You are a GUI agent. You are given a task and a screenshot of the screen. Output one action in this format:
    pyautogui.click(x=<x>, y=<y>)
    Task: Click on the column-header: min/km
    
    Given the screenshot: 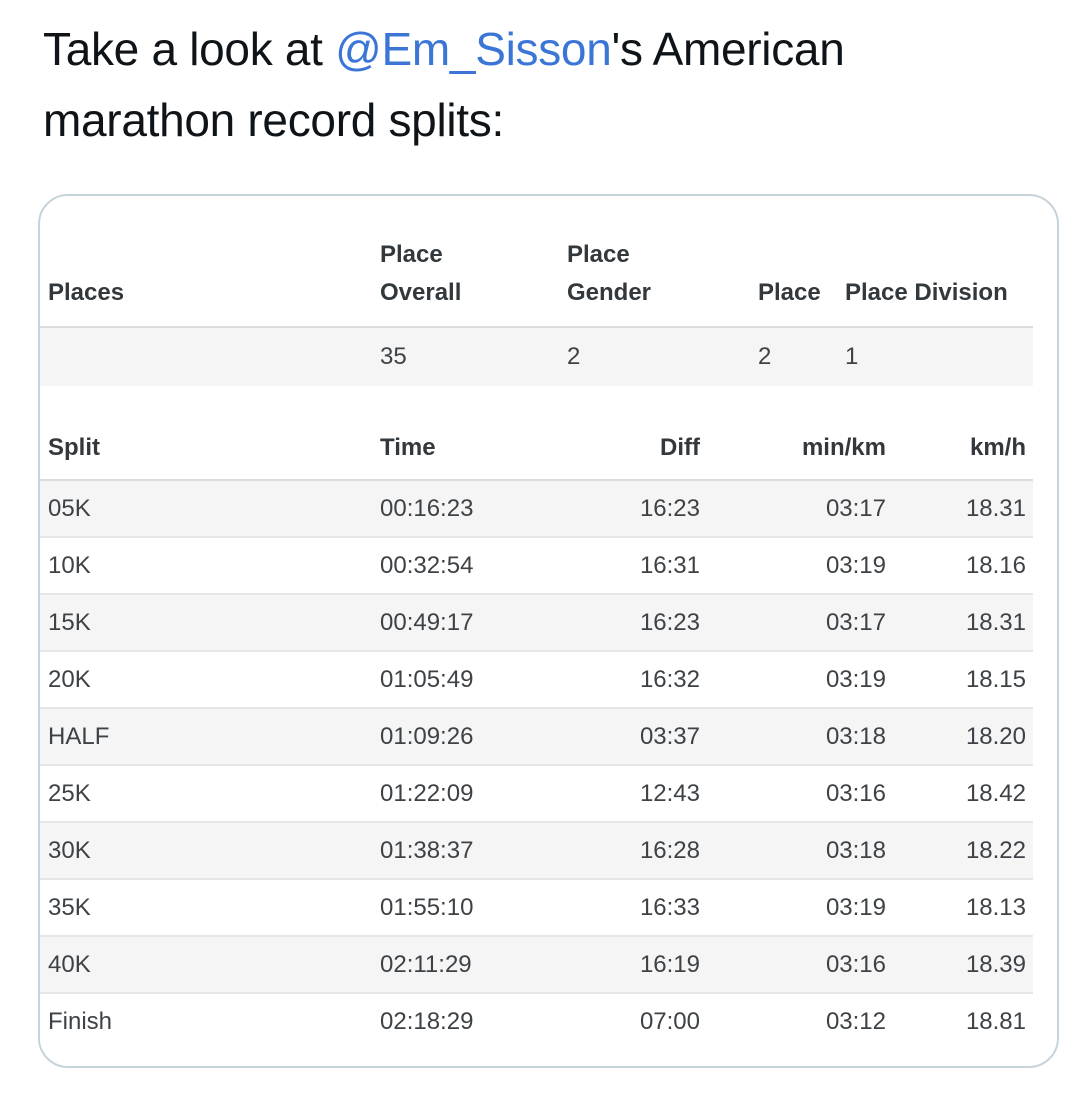 What is the action you would take?
    pyautogui.click(x=793, y=438)
    